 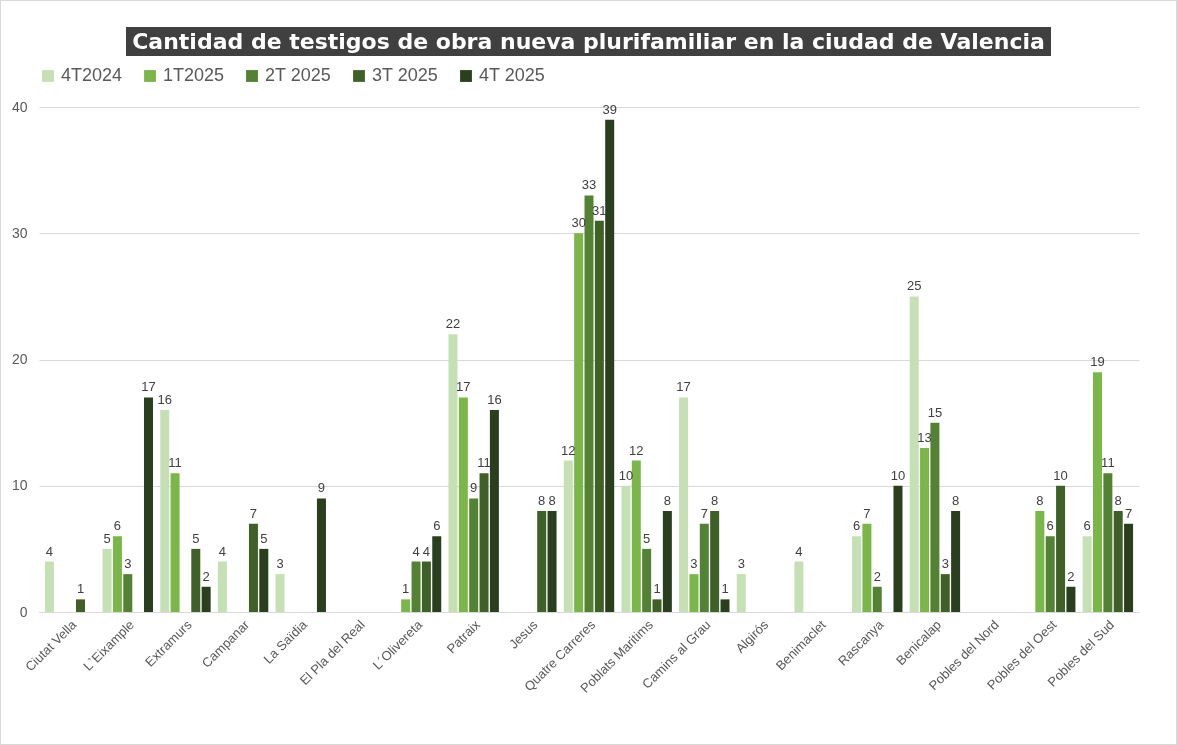 What do you see at coordinates (914, 286) in the screenshot?
I see `data-label: 25` at bounding box center [914, 286].